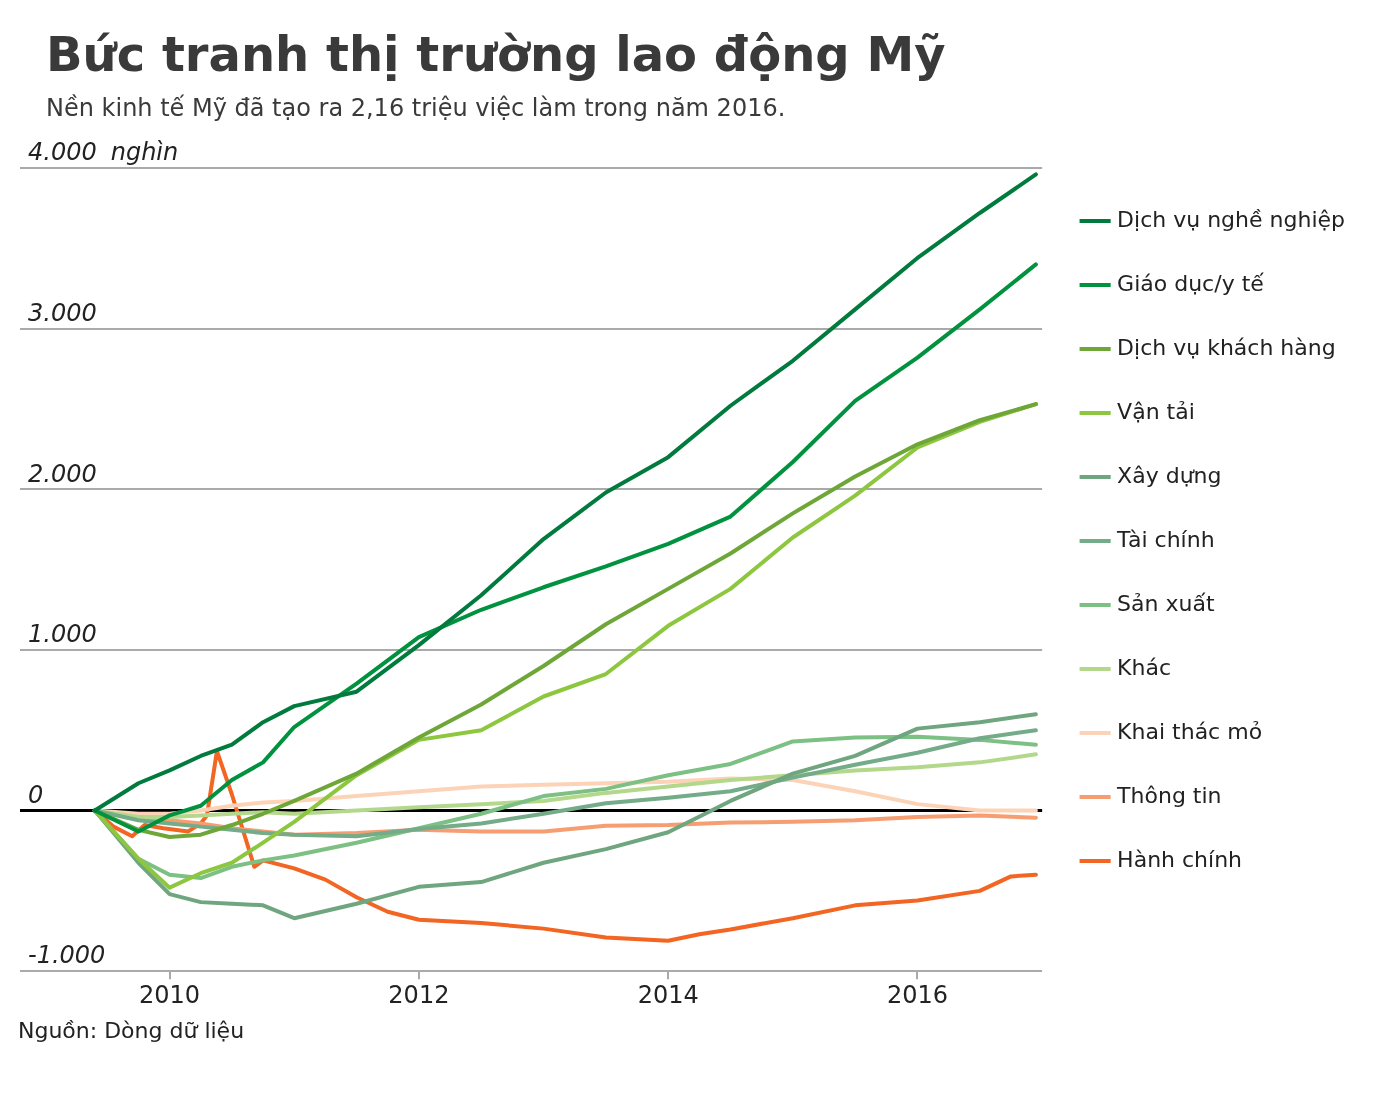 The image size is (1375, 1110). I want to click on chart-title: Bức tranh thị trường lao động Mỹ, so click(496, 54).